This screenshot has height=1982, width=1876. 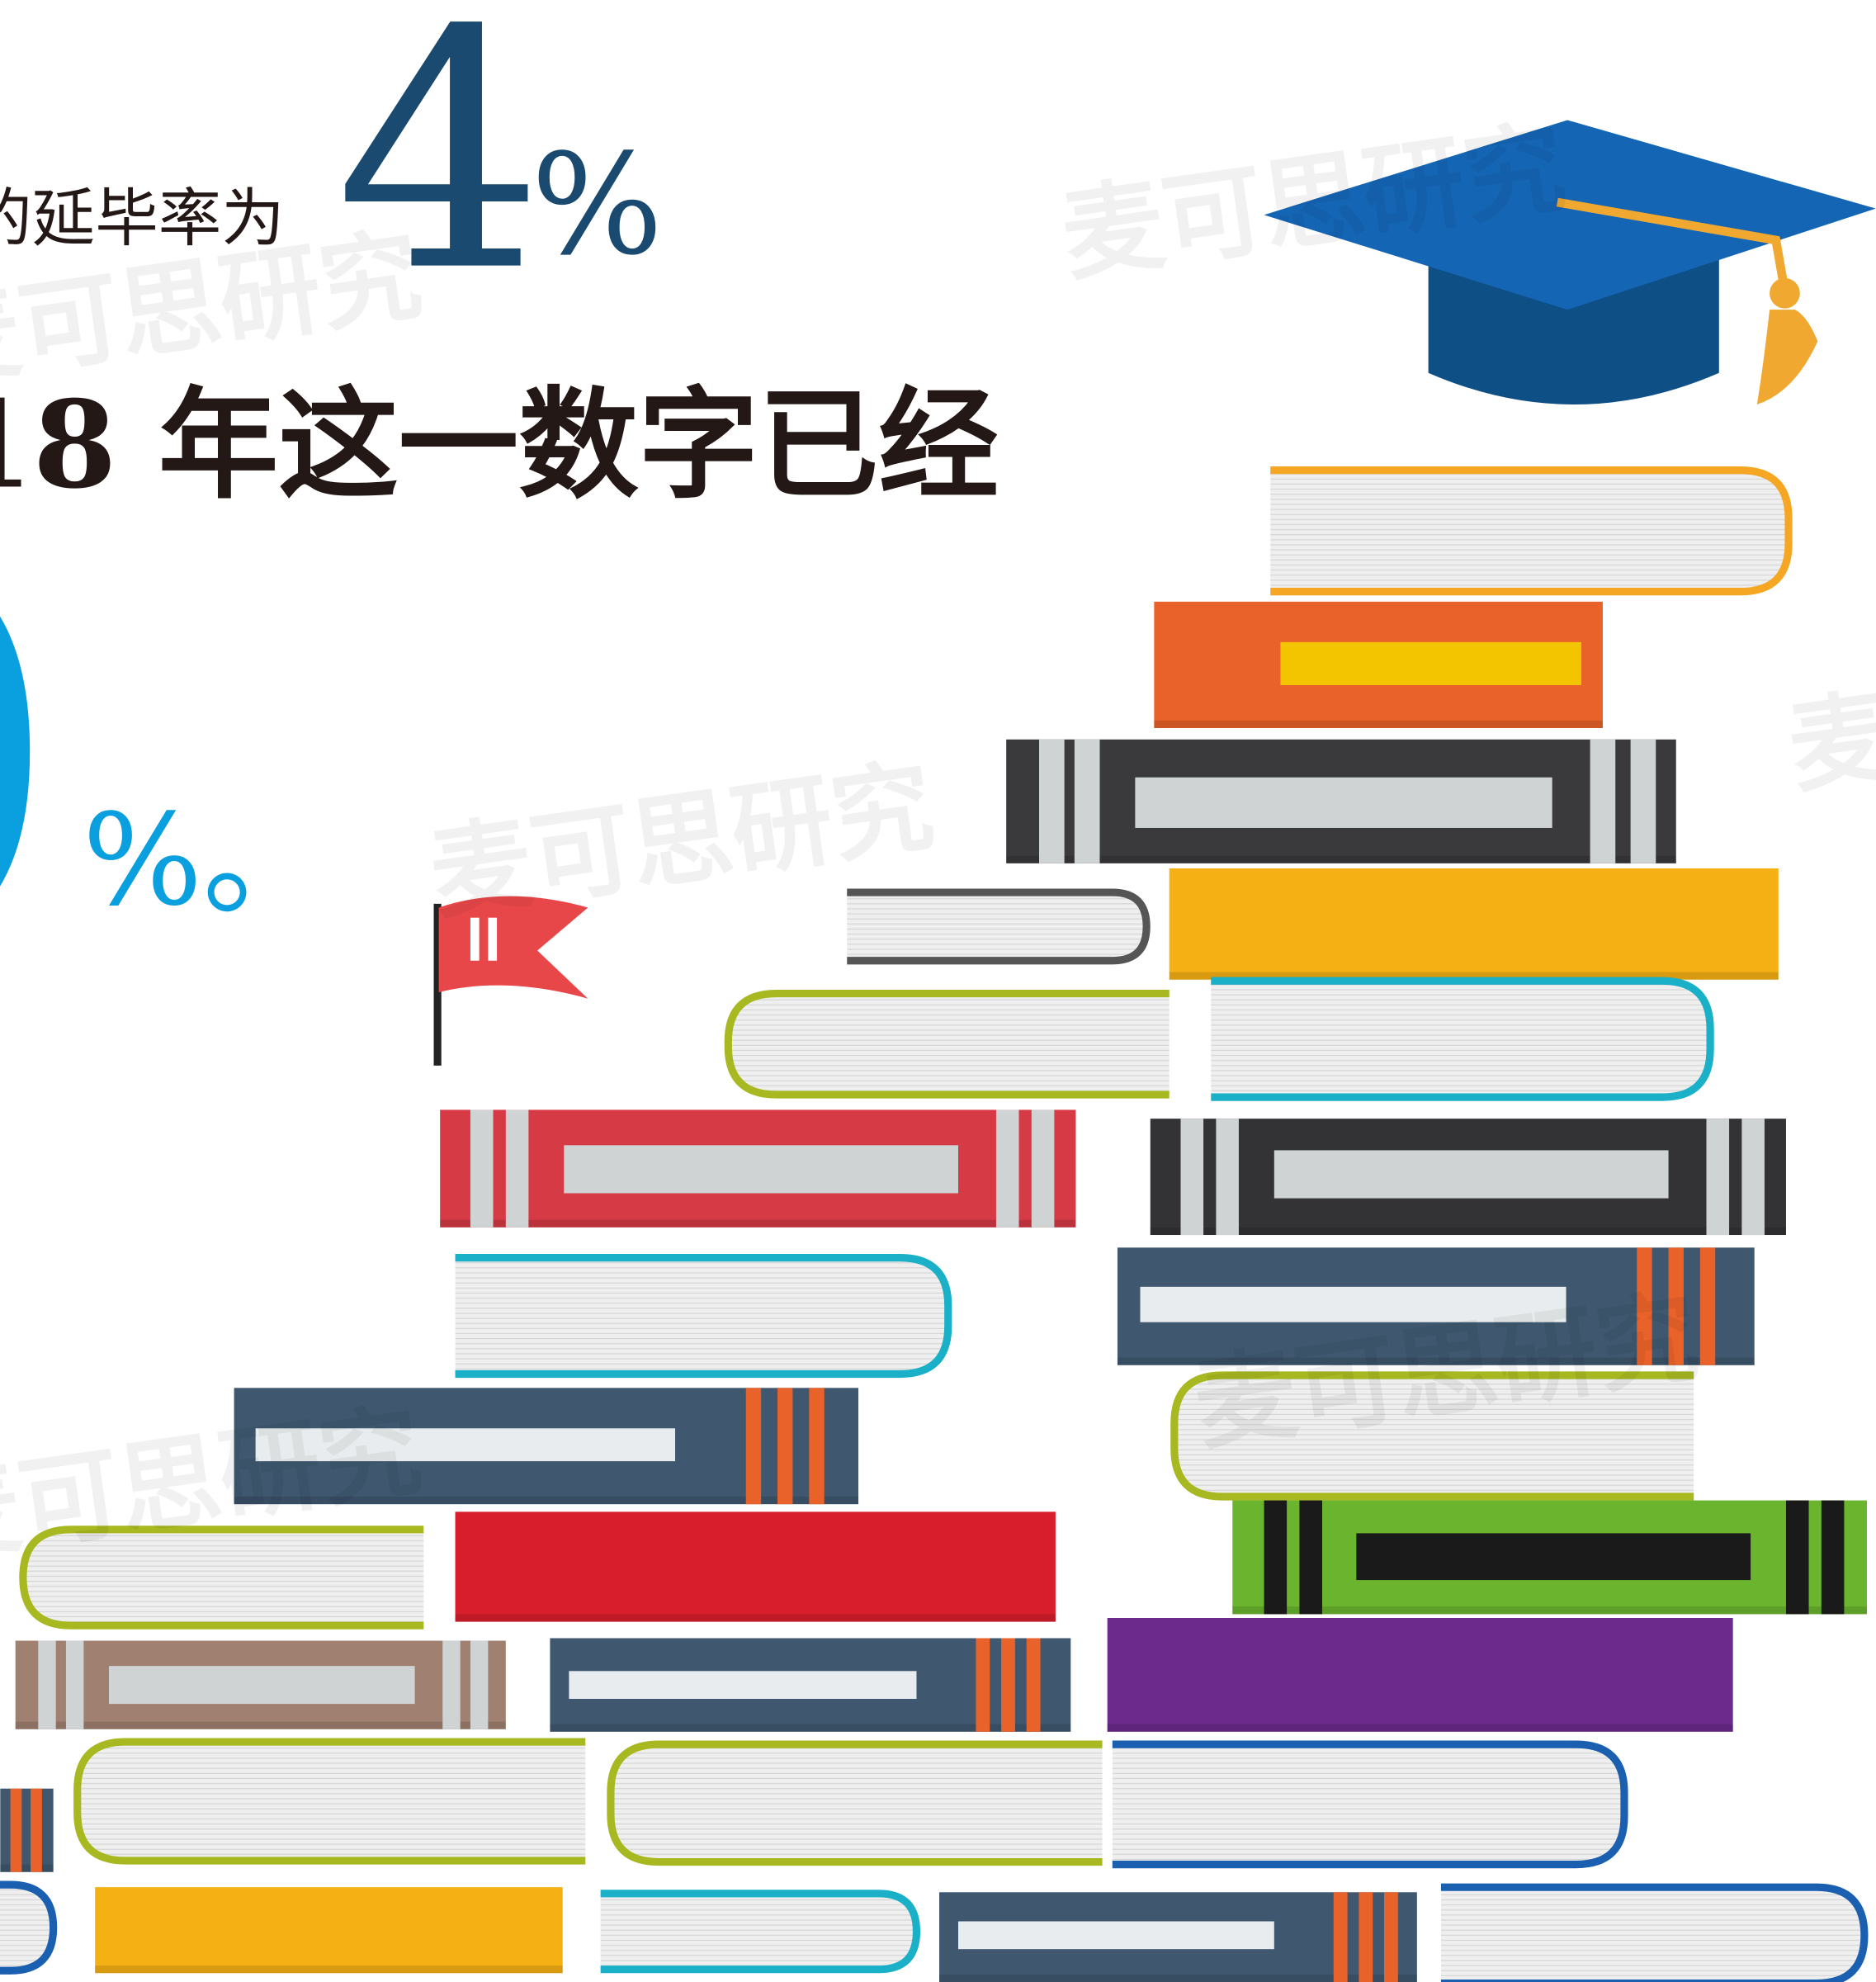 What do you see at coordinates (32, 760) in the screenshot?
I see `headline-value2: 0` at bounding box center [32, 760].